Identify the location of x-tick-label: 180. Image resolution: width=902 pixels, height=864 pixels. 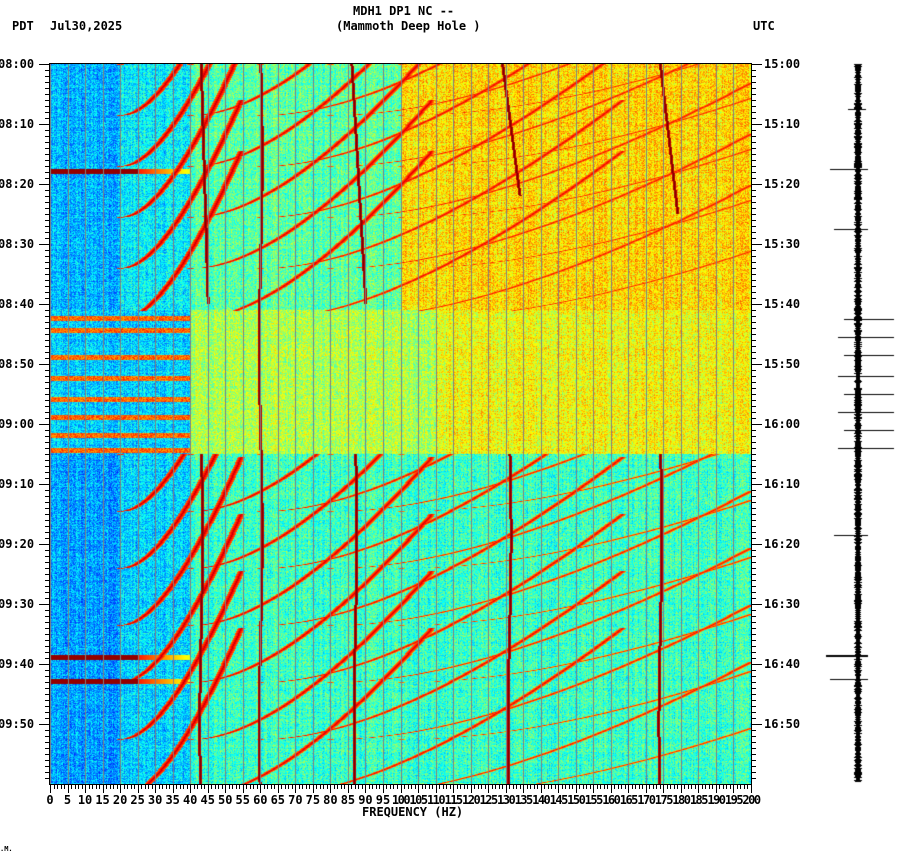
(681, 800).